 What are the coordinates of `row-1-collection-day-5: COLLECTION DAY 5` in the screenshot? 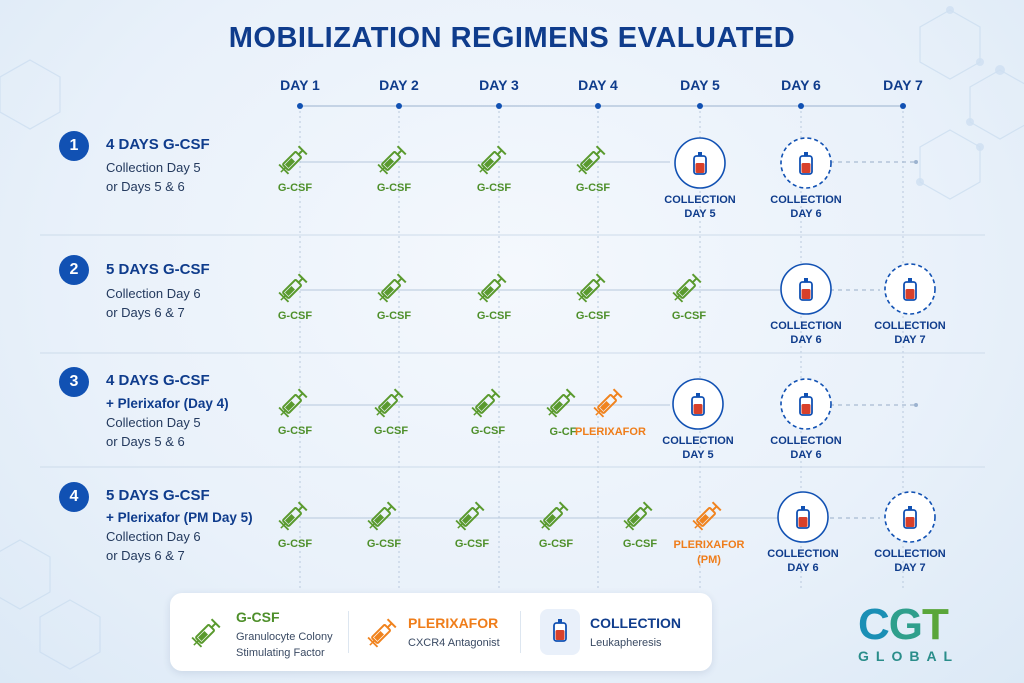 It's located at (700, 178).